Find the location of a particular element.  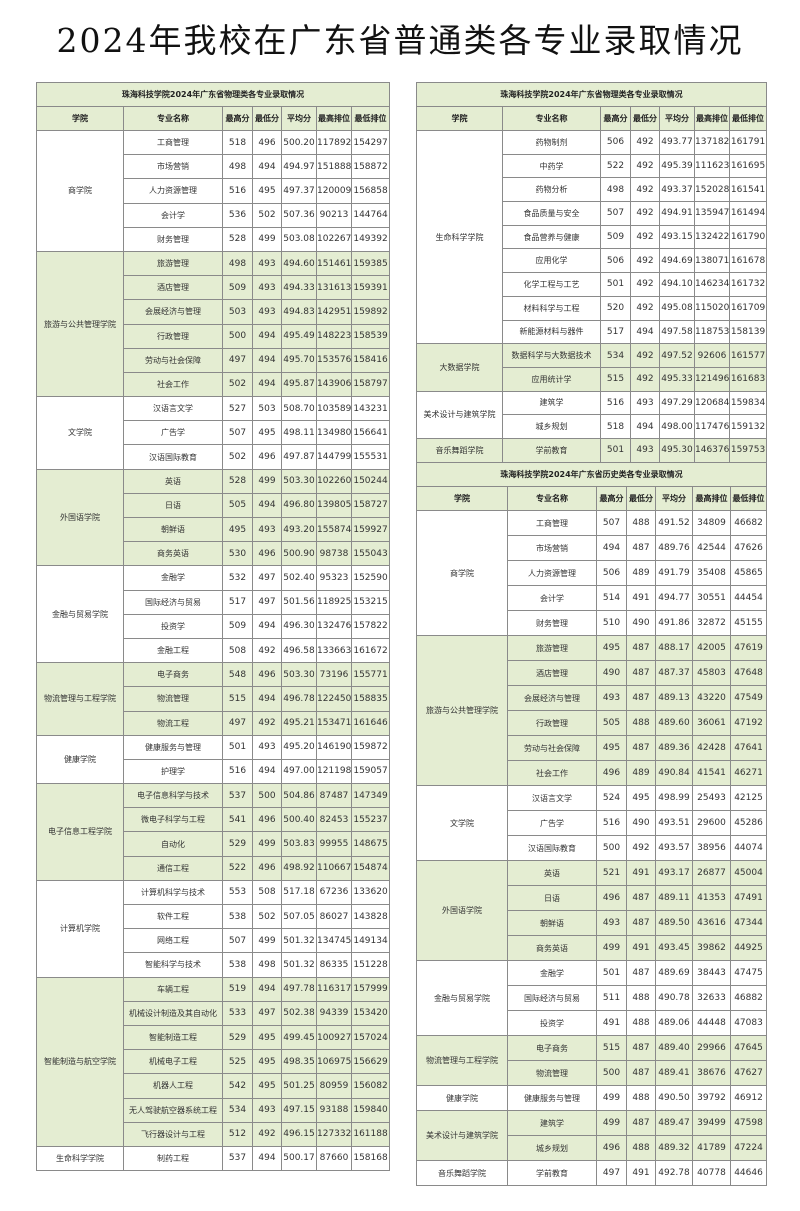

min-rank-cell: 161494 is located at coordinates (748, 213).